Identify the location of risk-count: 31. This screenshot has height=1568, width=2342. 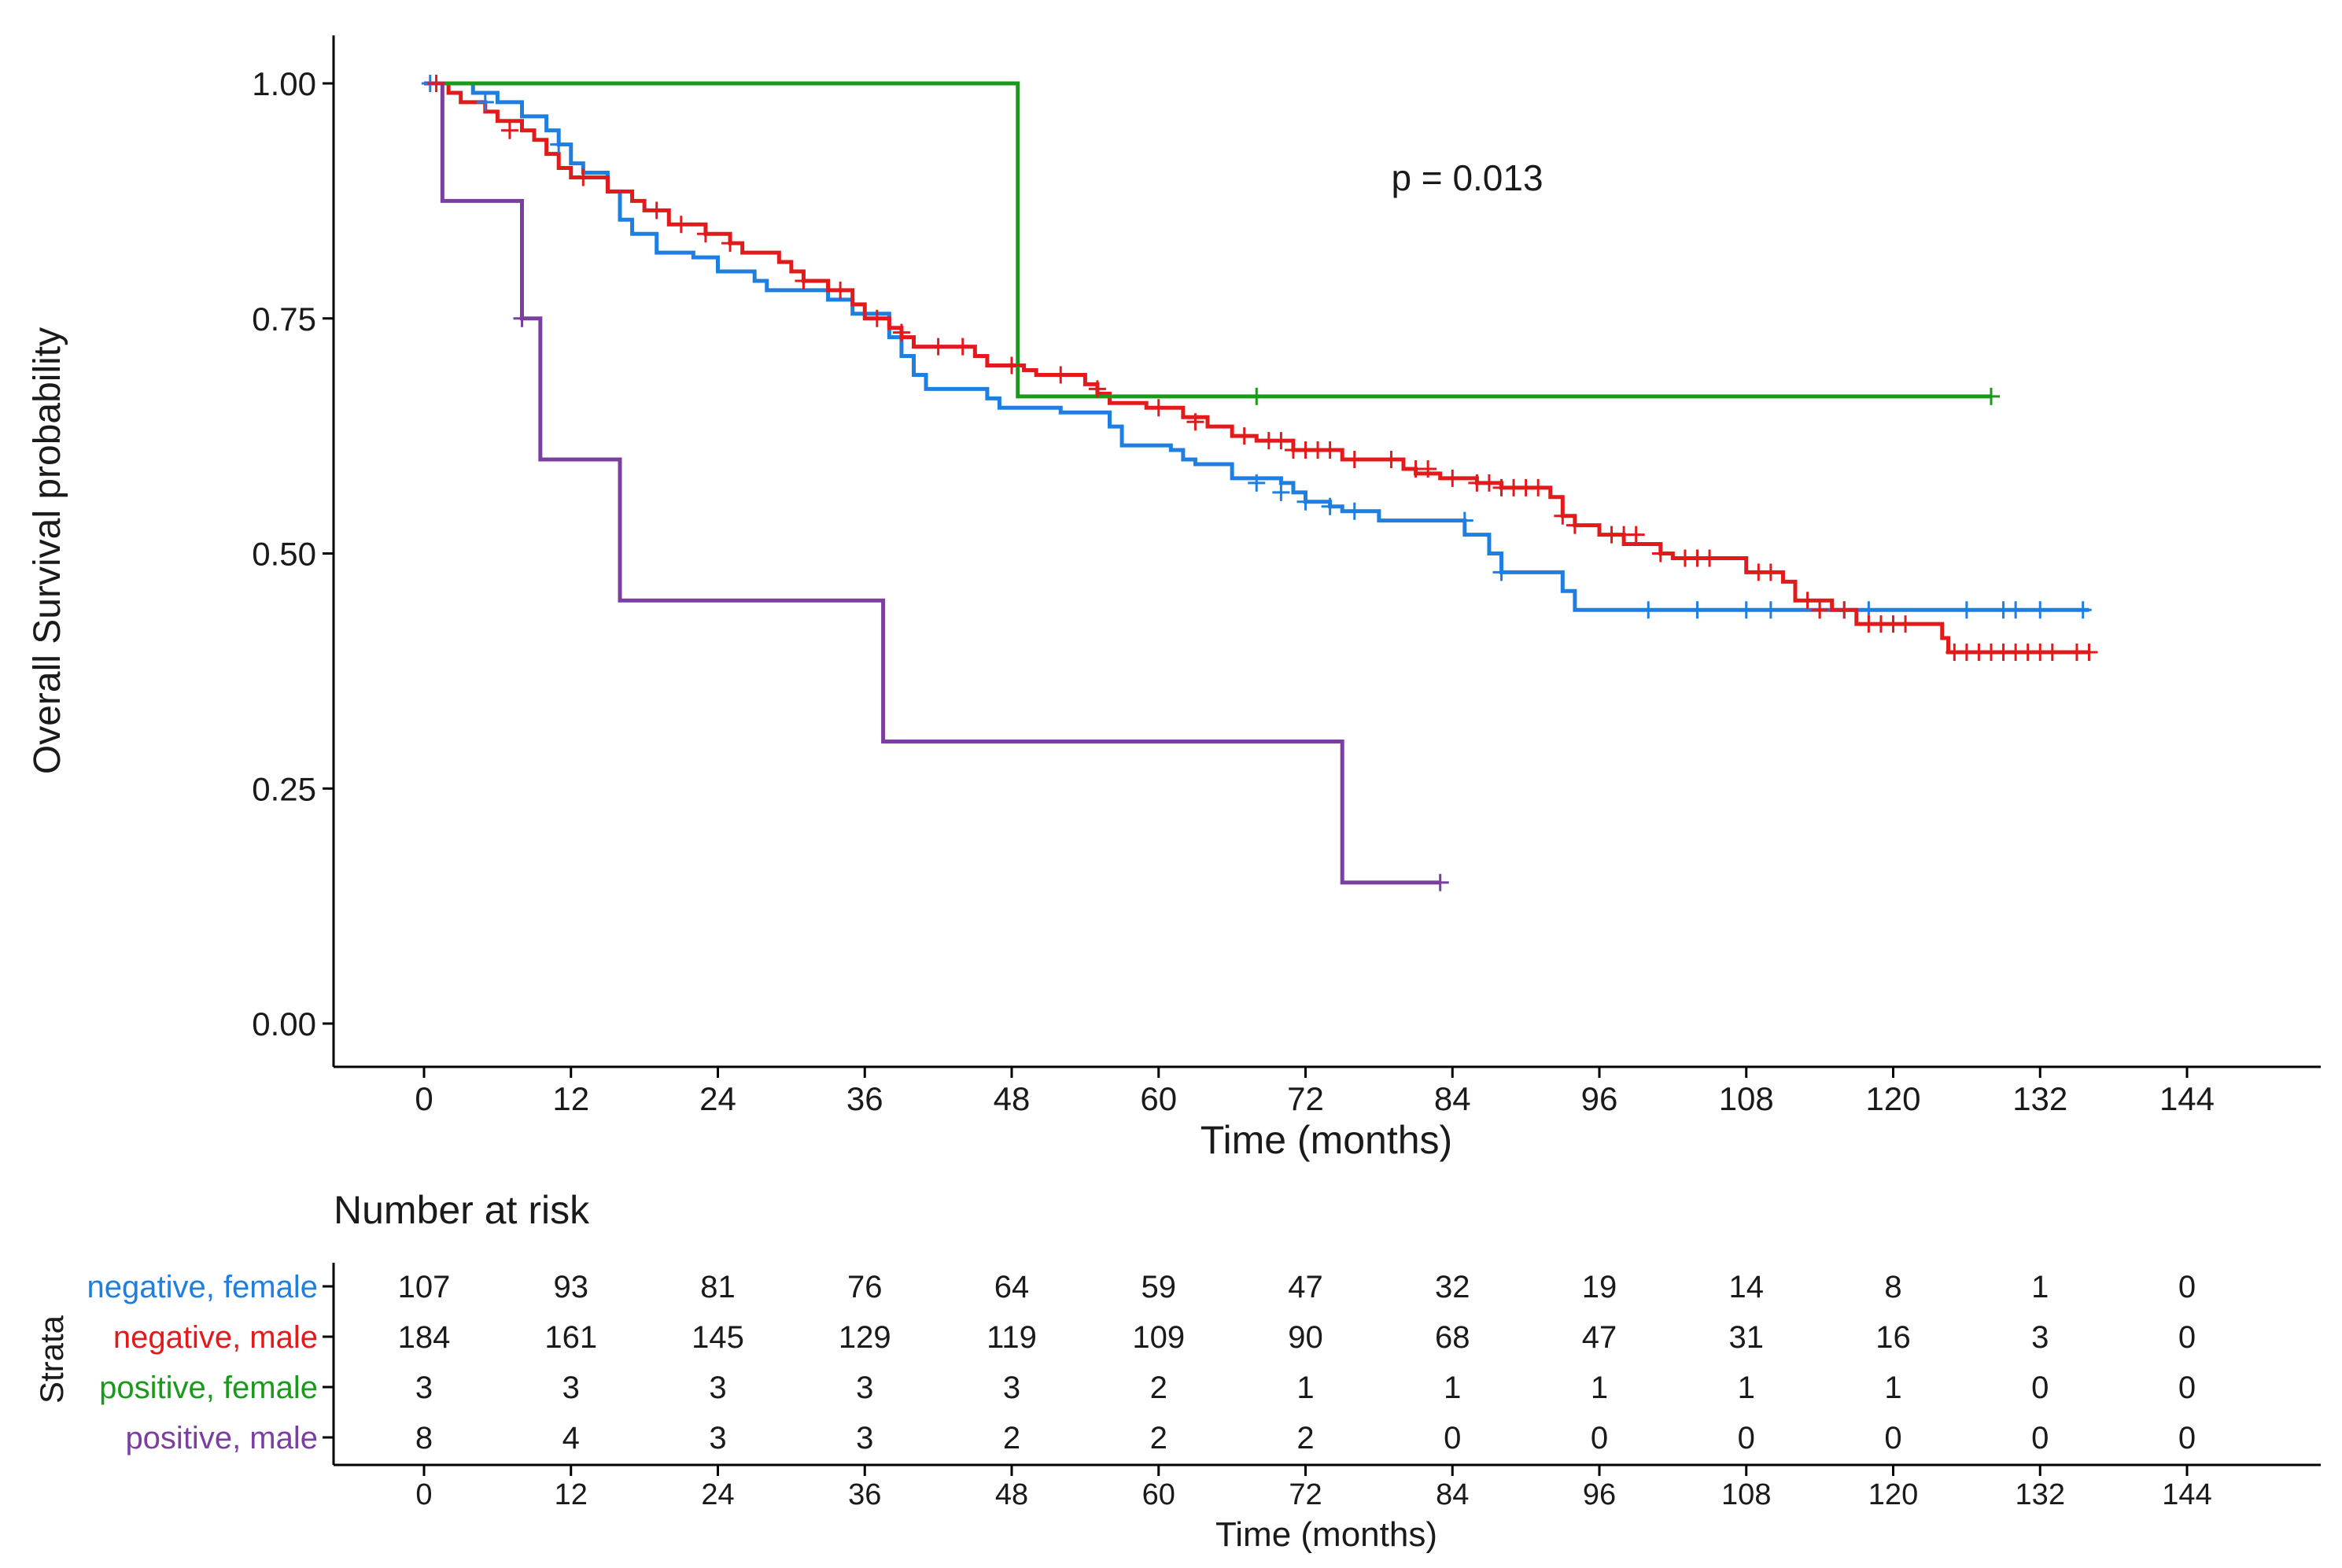
(1747, 1338).